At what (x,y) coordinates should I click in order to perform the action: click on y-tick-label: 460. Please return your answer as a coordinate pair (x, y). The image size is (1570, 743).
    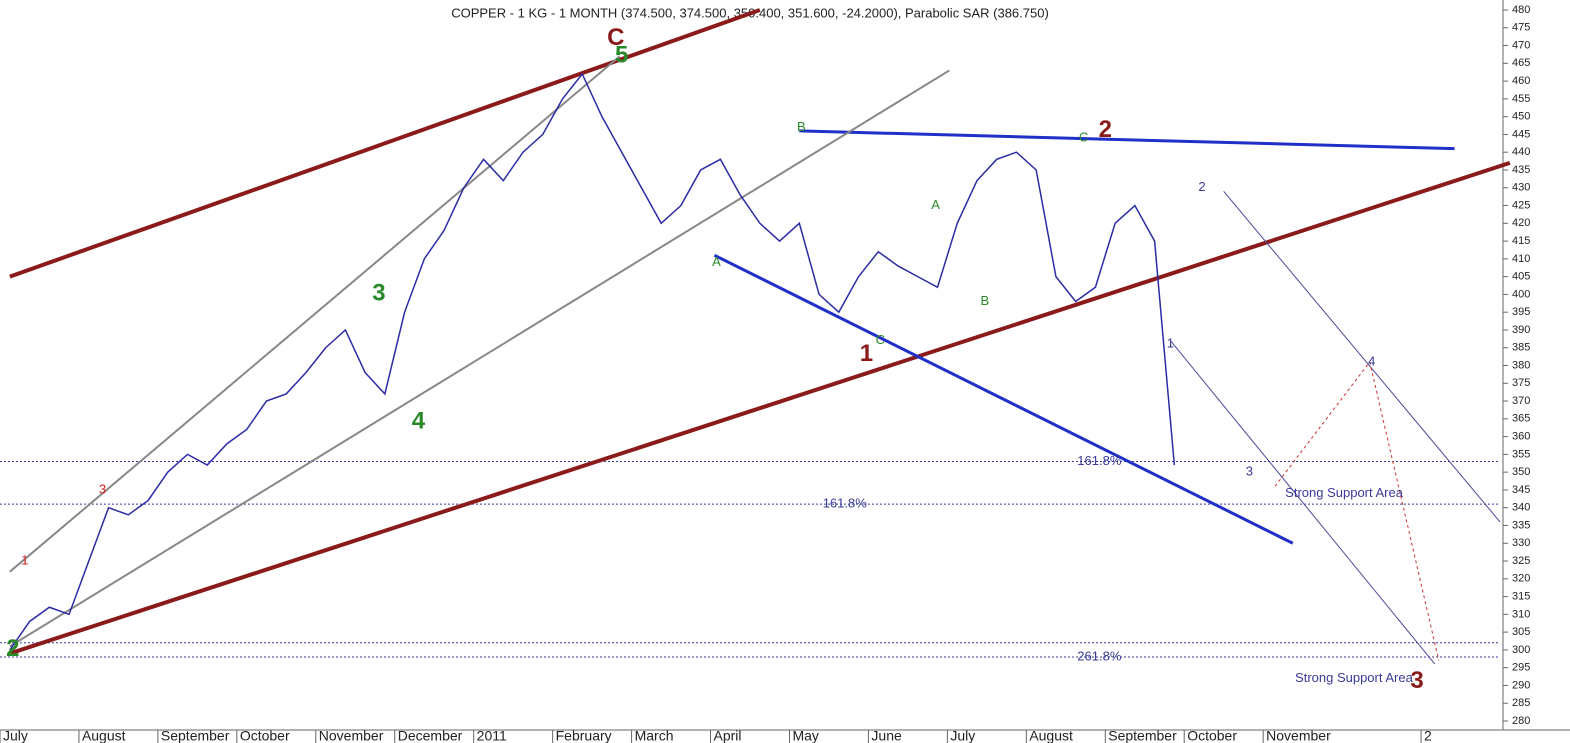
    Looking at the image, I should click on (1521, 81).